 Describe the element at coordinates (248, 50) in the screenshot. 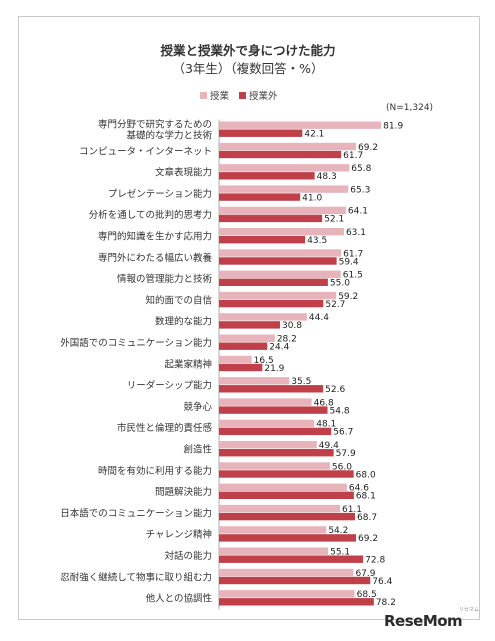

I see `chart-title: 授業と授業外で身につけた能力` at that location.